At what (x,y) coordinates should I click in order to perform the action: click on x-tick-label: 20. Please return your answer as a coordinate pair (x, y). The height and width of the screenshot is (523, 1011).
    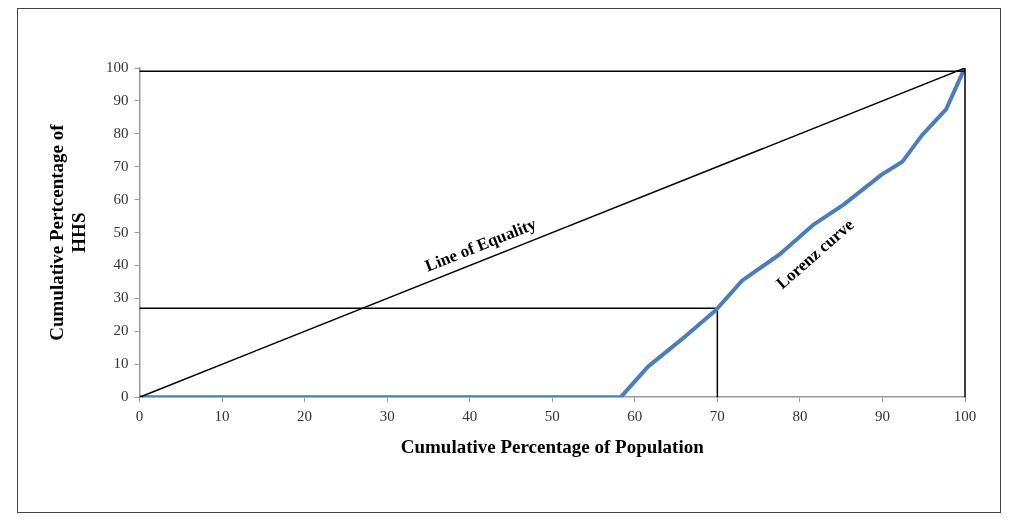
    Looking at the image, I should click on (305, 416).